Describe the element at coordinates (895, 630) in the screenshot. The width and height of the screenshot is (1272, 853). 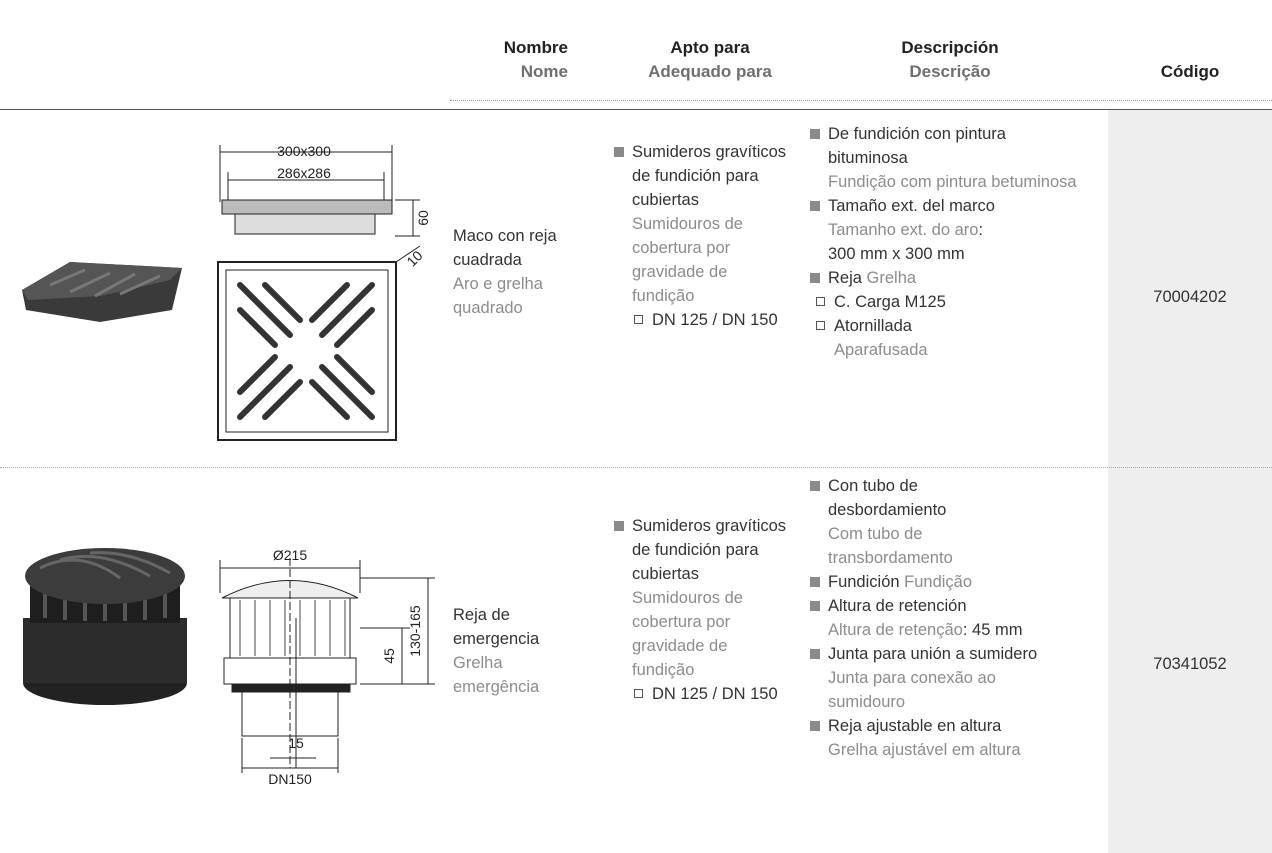
I see `desc-pt: Altura de retenção` at that location.